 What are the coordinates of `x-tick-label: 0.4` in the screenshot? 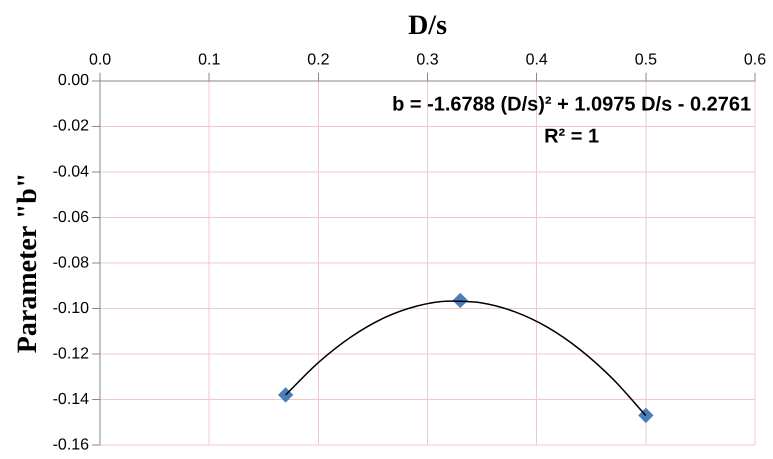 It's located at (537, 60).